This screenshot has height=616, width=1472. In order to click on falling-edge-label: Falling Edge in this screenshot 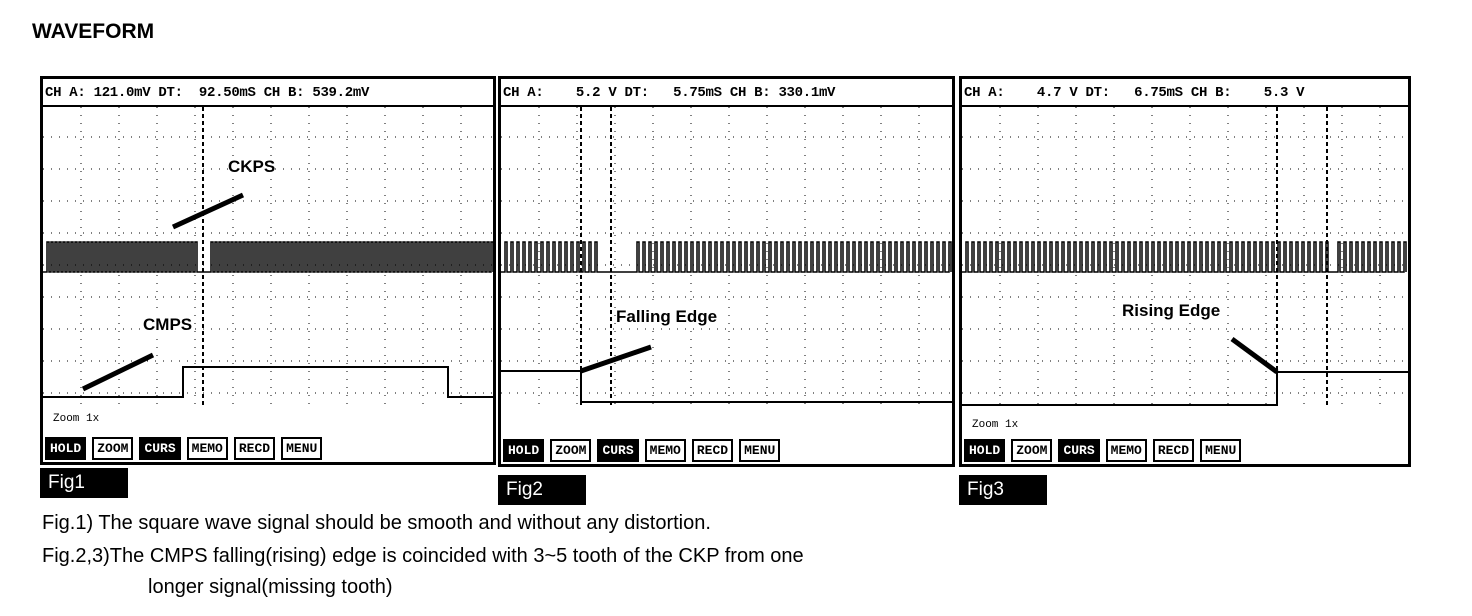, I will do `click(667, 317)`.